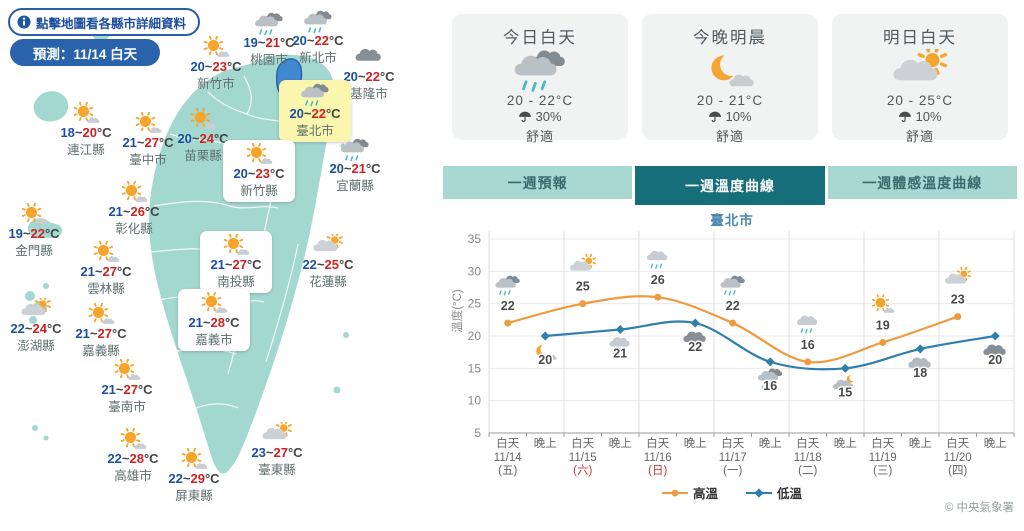 The width and height of the screenshot is (1024, 531). I want to click on forecast-date-pill: 預測：11/14 白天, so click(85, 52).